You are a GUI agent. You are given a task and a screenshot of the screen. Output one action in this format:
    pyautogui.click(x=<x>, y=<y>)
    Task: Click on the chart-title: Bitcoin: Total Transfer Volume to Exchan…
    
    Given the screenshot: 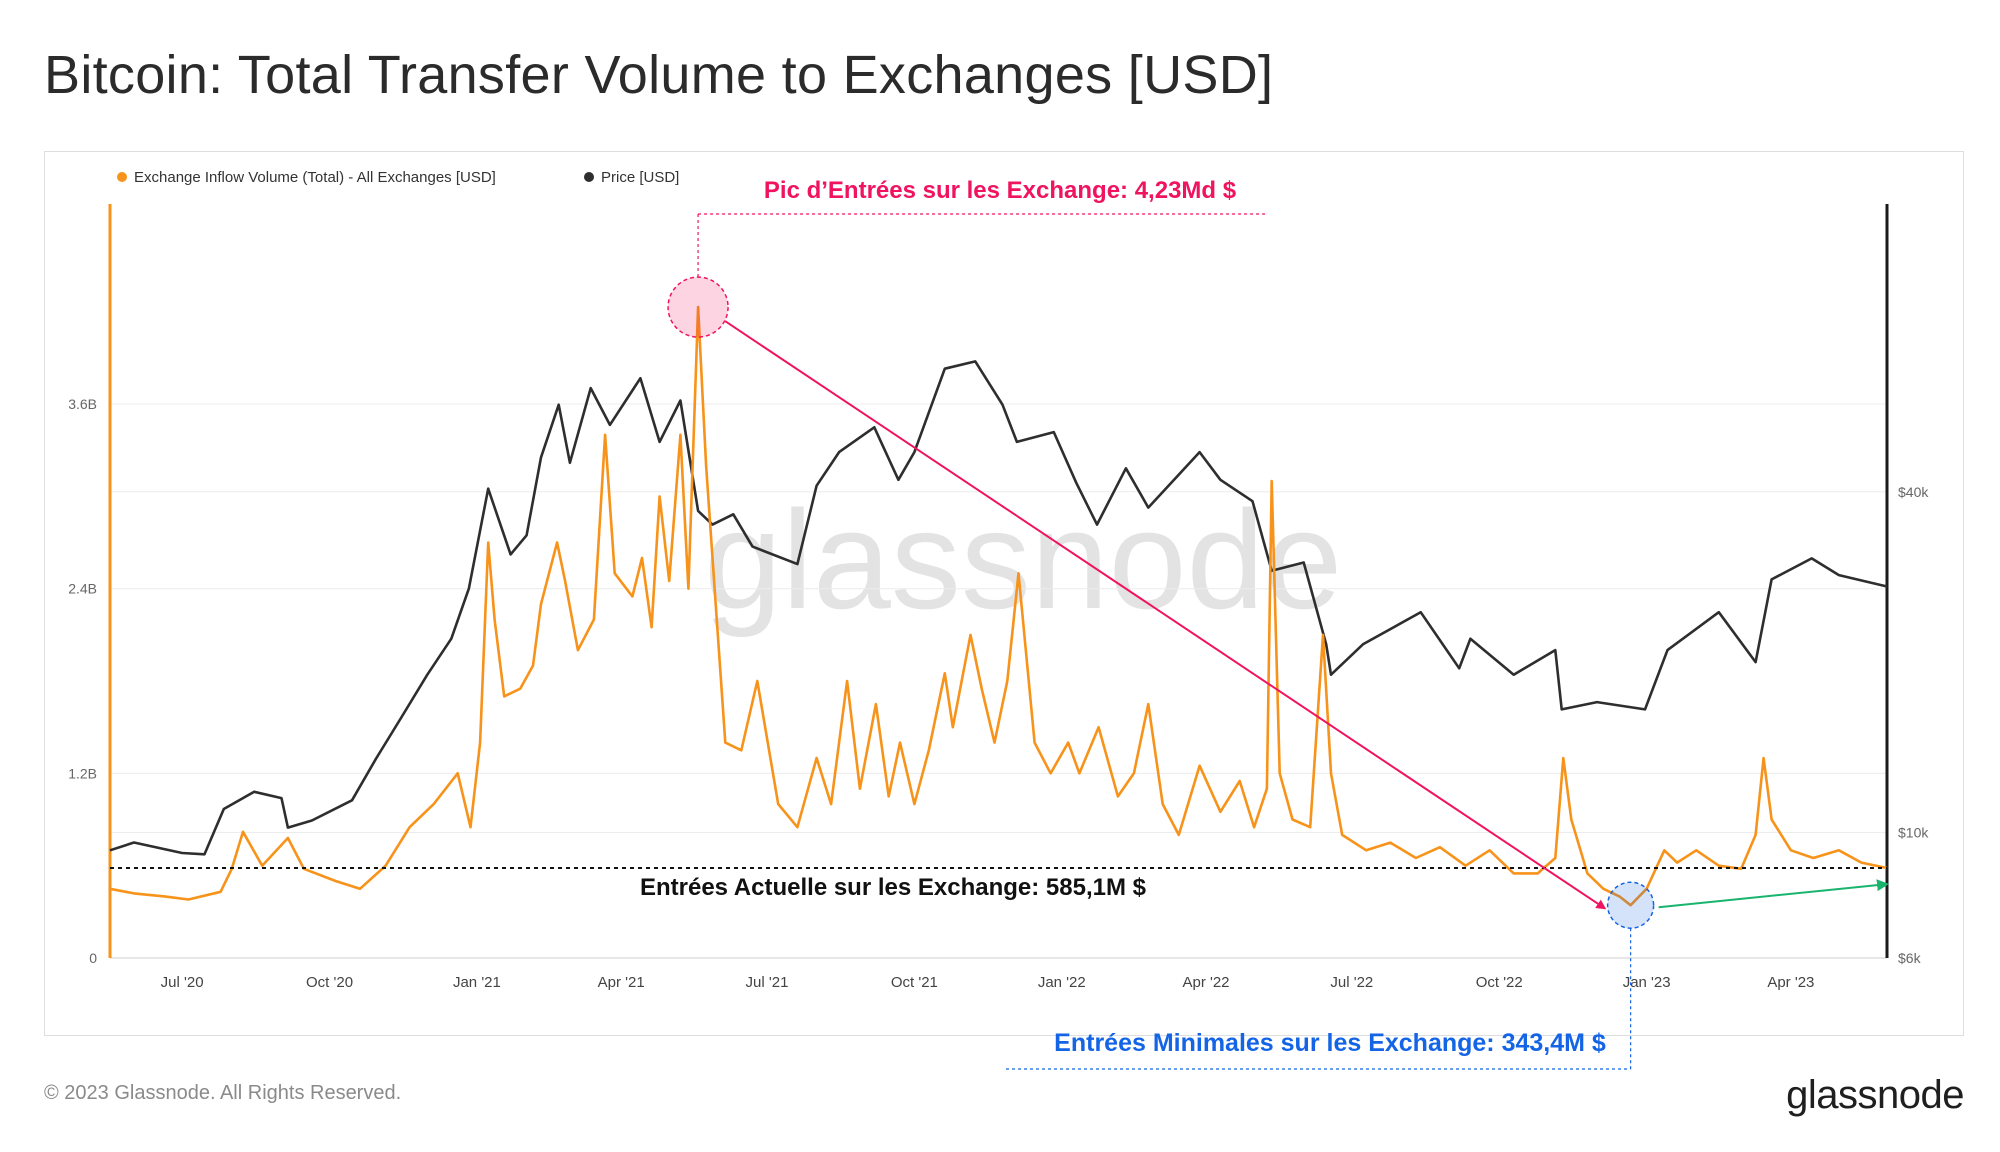 What is the action you would take?
    pyautogui.click(x=659, y=75)
    